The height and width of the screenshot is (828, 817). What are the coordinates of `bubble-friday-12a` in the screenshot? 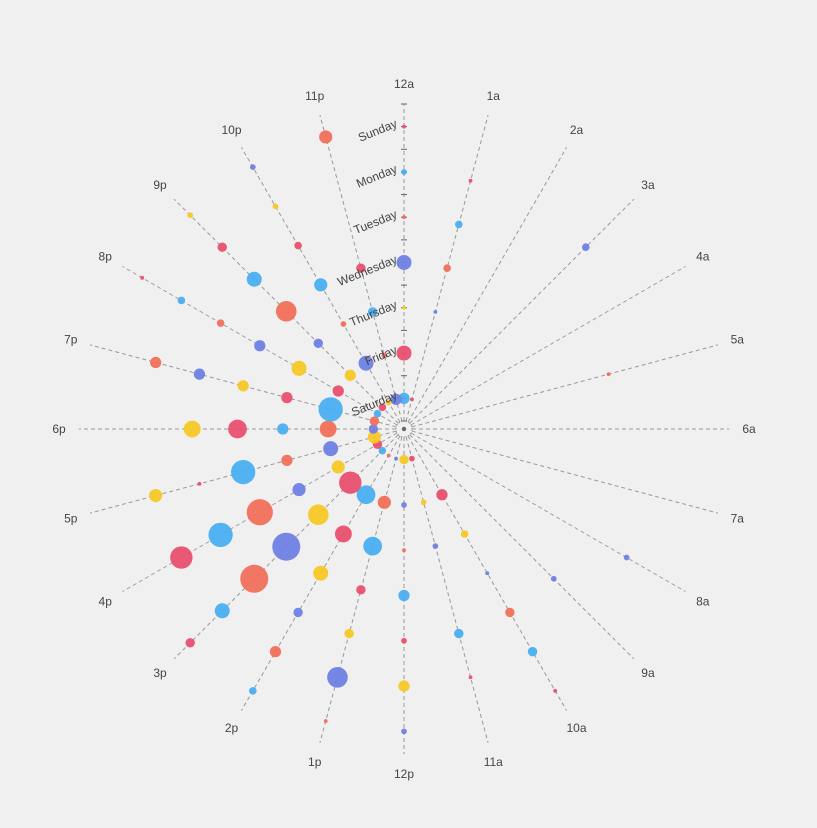 It's located at (404, 353).